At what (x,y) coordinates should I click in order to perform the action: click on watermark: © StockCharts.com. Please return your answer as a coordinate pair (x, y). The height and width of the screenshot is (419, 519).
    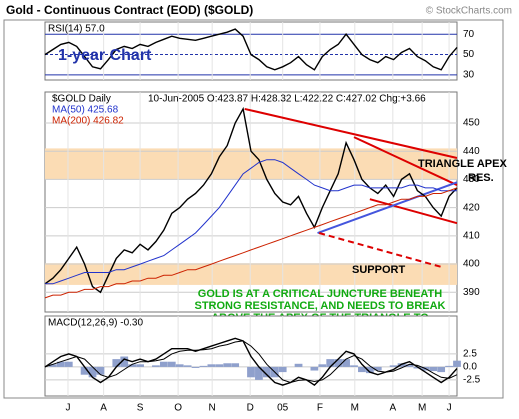
    Looking at the image, I should click on (469, 11).